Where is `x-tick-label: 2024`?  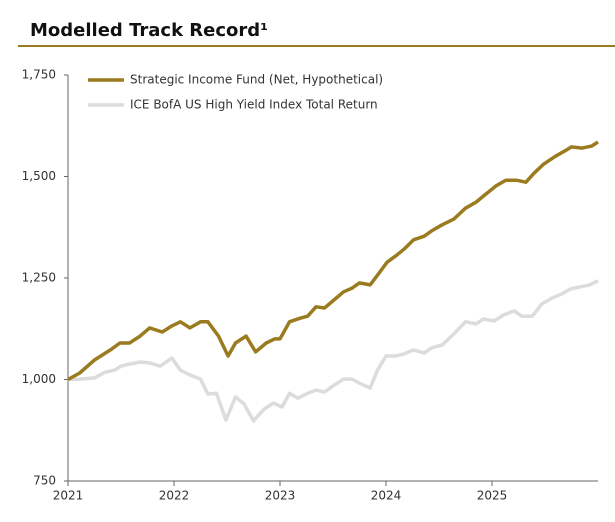 x-tick-label: 2024 is located at coordinates (386, 496).